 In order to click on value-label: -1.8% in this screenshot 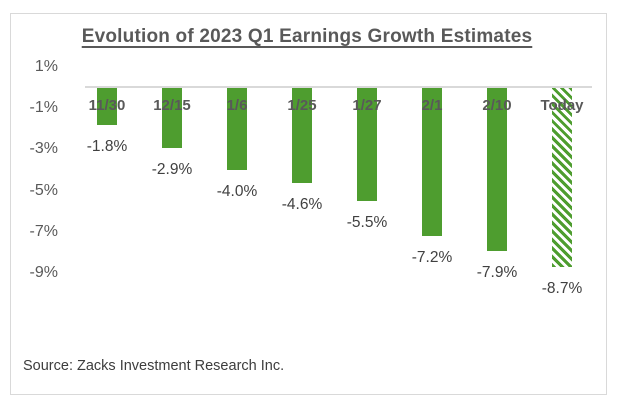, I will do `click(107, 147)`.